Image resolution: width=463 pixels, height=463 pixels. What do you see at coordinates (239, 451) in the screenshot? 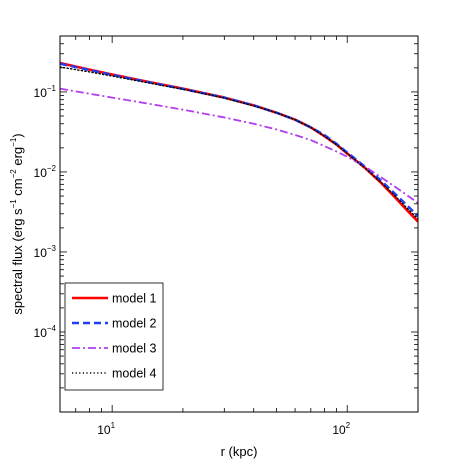
I see `x-axis-label: r (kpc)` at bounding box center [239, 451].